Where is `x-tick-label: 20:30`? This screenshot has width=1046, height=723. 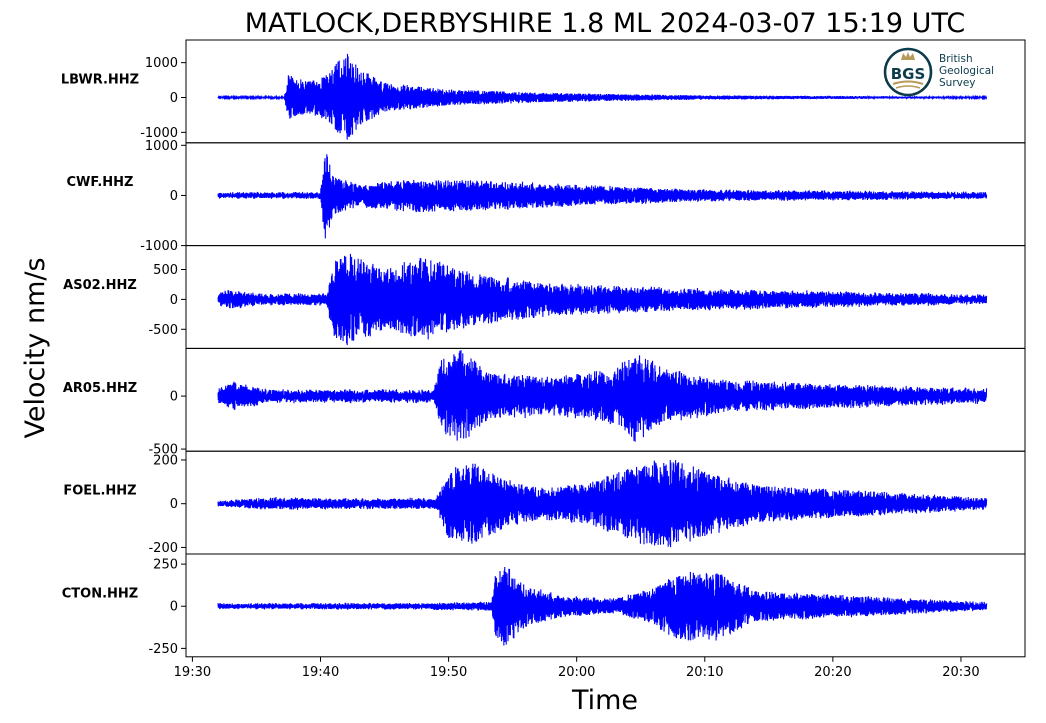
x-tick-label: 20:30 is located at coordinates (960, 672).